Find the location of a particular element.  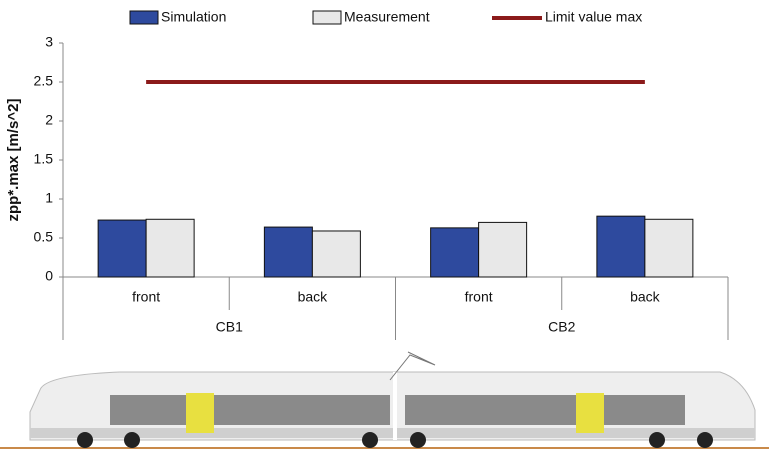

y-tick-label: 0 is located at coordinates (49, 276).